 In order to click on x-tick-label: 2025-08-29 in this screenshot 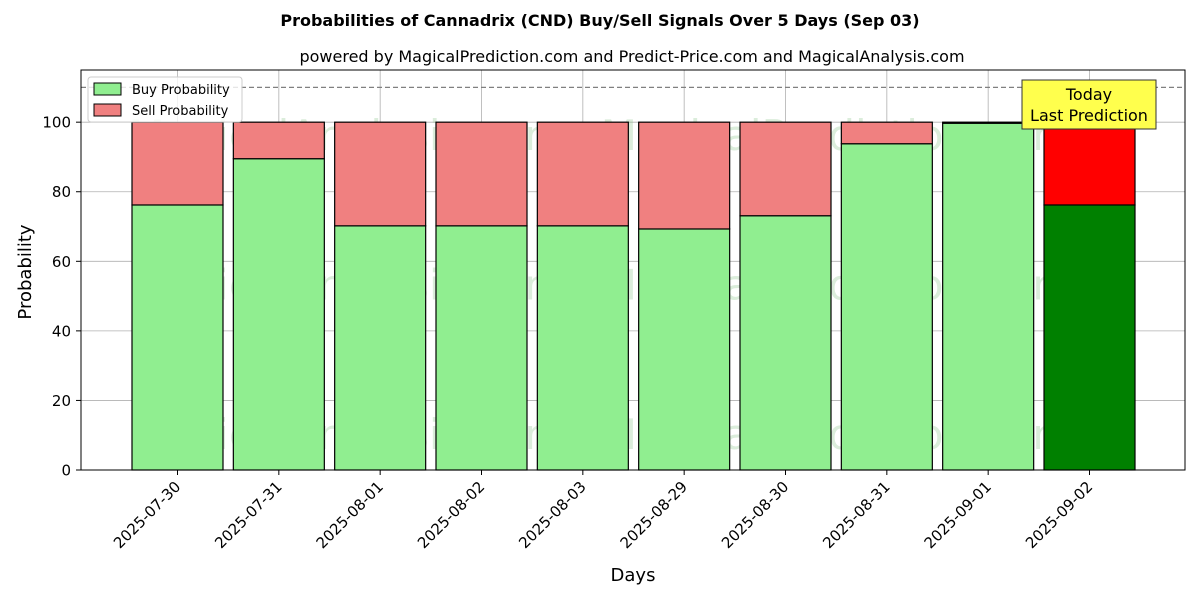, I will do `click(654, 515)`.